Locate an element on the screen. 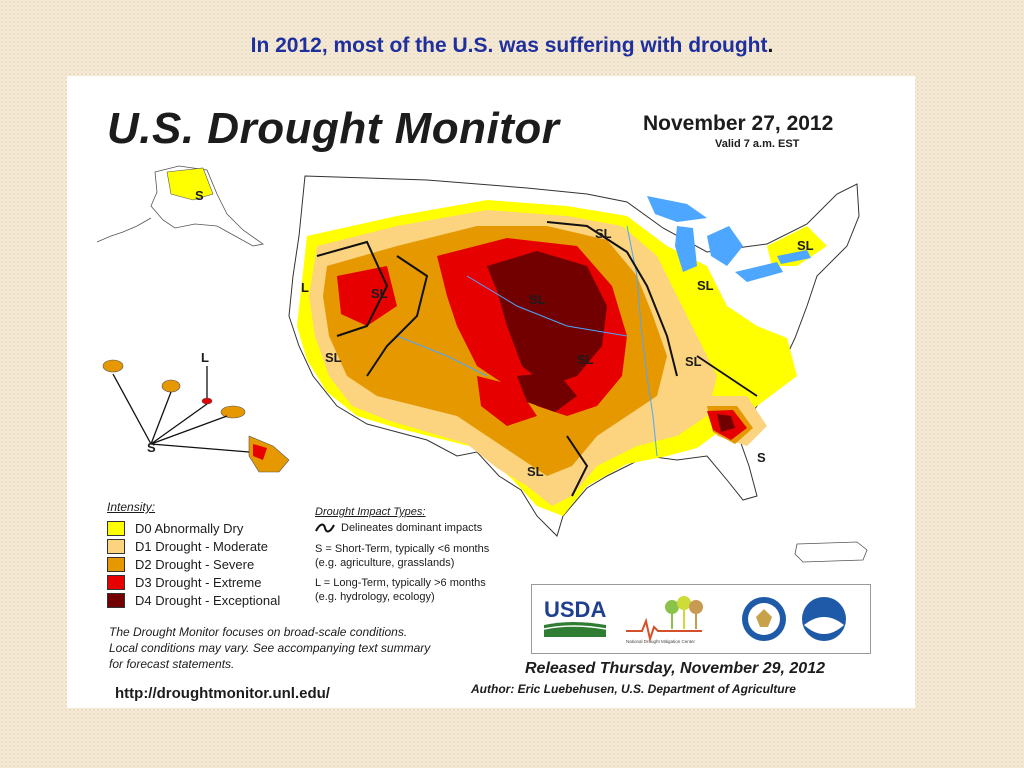 The height and width of the screenshot is (768, 1024). agency-logos: USDA National Drought Mitigation Center is located at coordinates (701, 619).